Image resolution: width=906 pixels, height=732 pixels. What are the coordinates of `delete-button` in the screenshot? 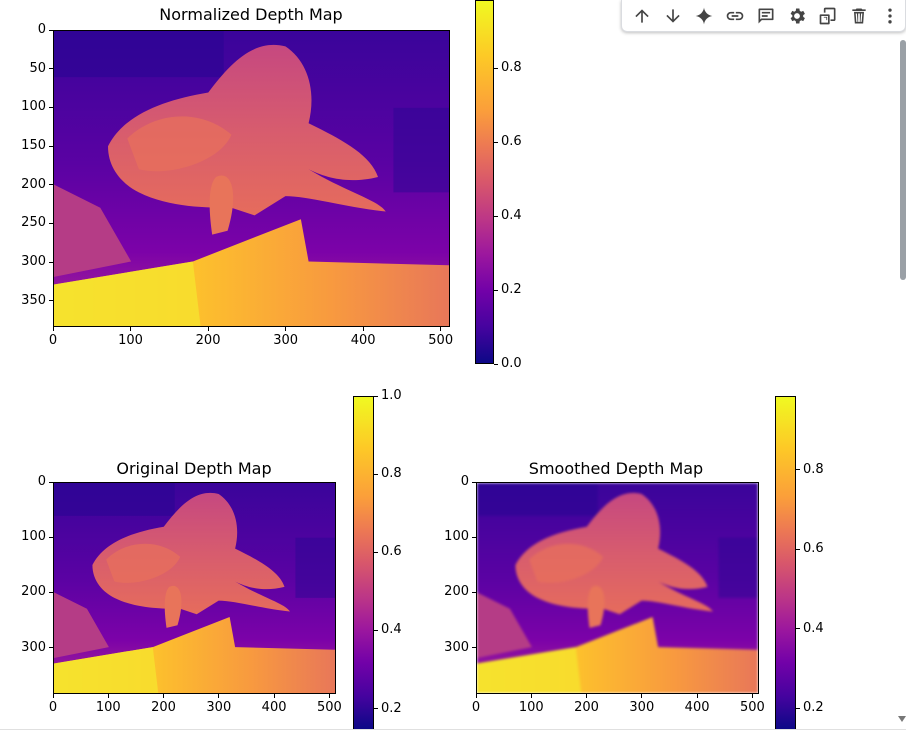 It's located at (858, 16).